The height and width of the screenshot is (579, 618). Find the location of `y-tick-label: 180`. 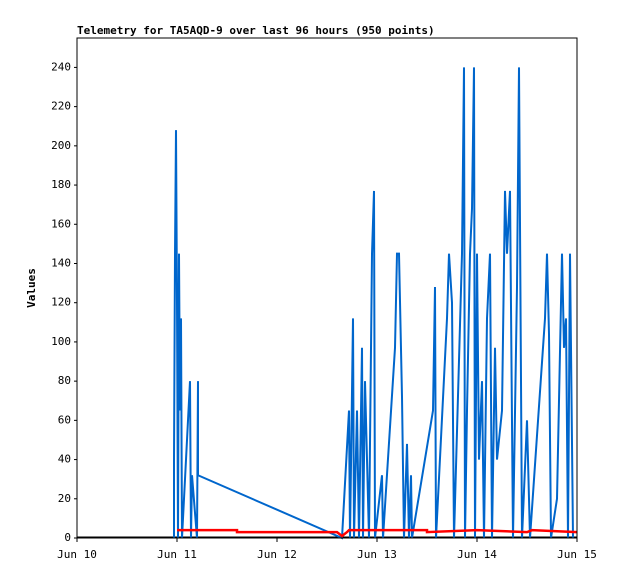

y-tick-label: 180 is located at coordinates (61, 184).